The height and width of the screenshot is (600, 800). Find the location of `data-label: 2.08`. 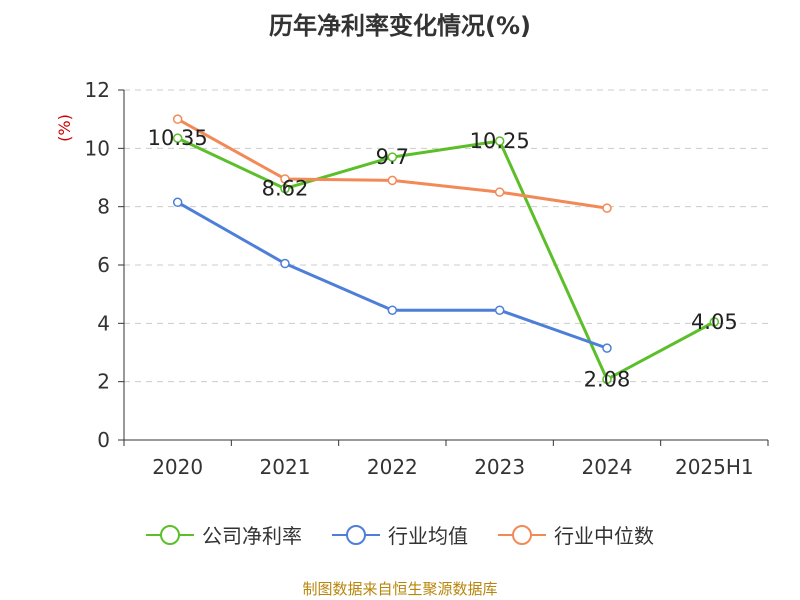

data-label: 2.08 is located at coordinates (607, 379).